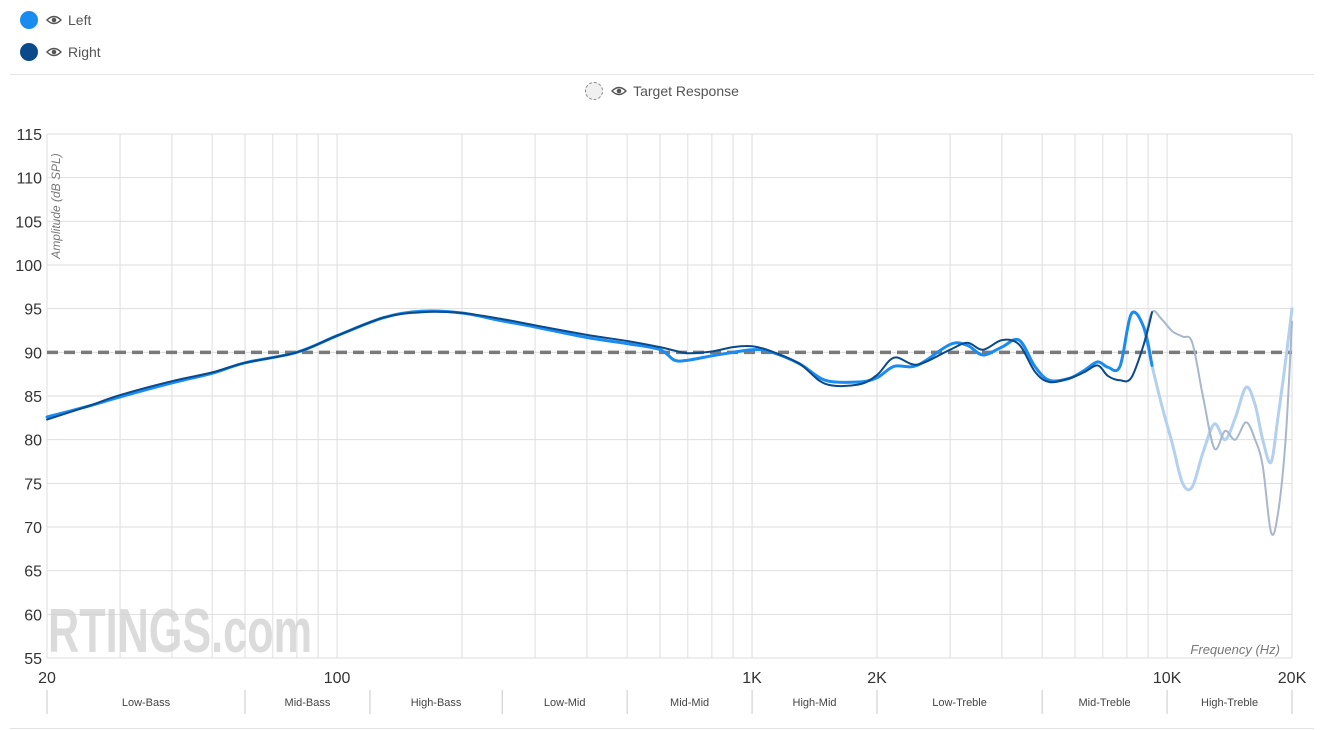 This screenshot has height=730, width=1324. I want to click on band-label: Mid-Treble, so click(1105, 703).